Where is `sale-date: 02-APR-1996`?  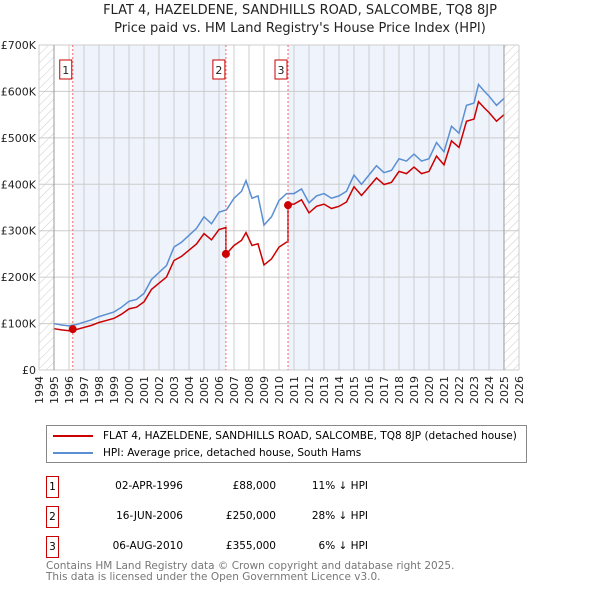 sale-date: 02-APR-1996 is located at coordinates (149, 486).